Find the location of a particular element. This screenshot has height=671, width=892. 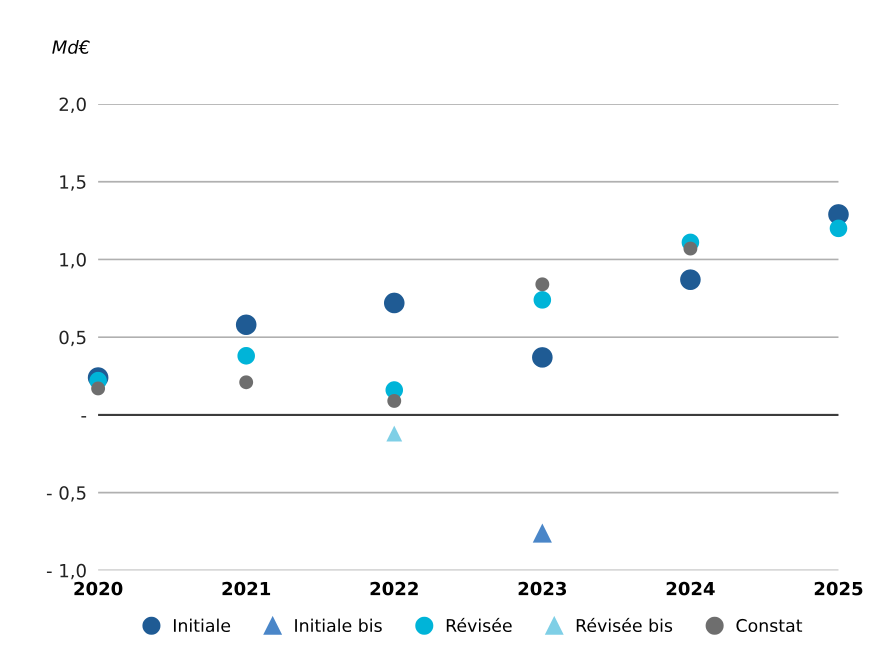

legend-label: Initiale is located at coordinates (202, 625).